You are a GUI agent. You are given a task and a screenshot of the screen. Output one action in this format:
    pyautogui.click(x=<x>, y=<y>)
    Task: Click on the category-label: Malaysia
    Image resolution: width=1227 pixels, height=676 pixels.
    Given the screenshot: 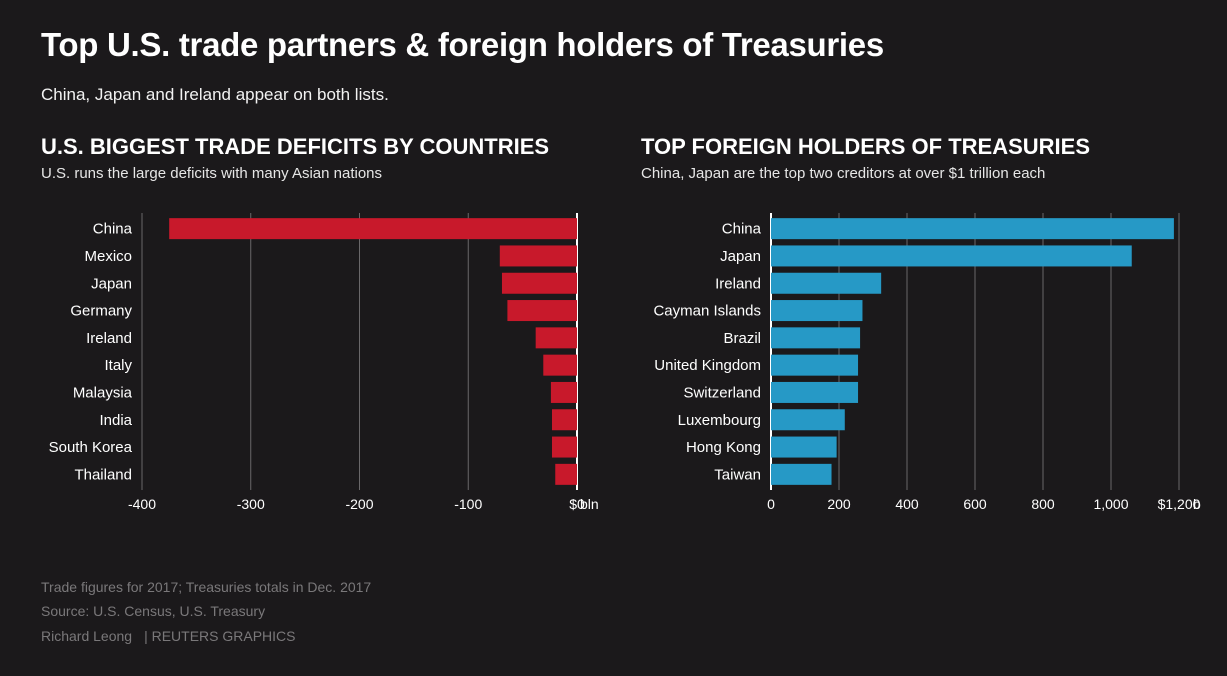 What is the action you would take?
    pyautogui.click(x=103, y=392)
    